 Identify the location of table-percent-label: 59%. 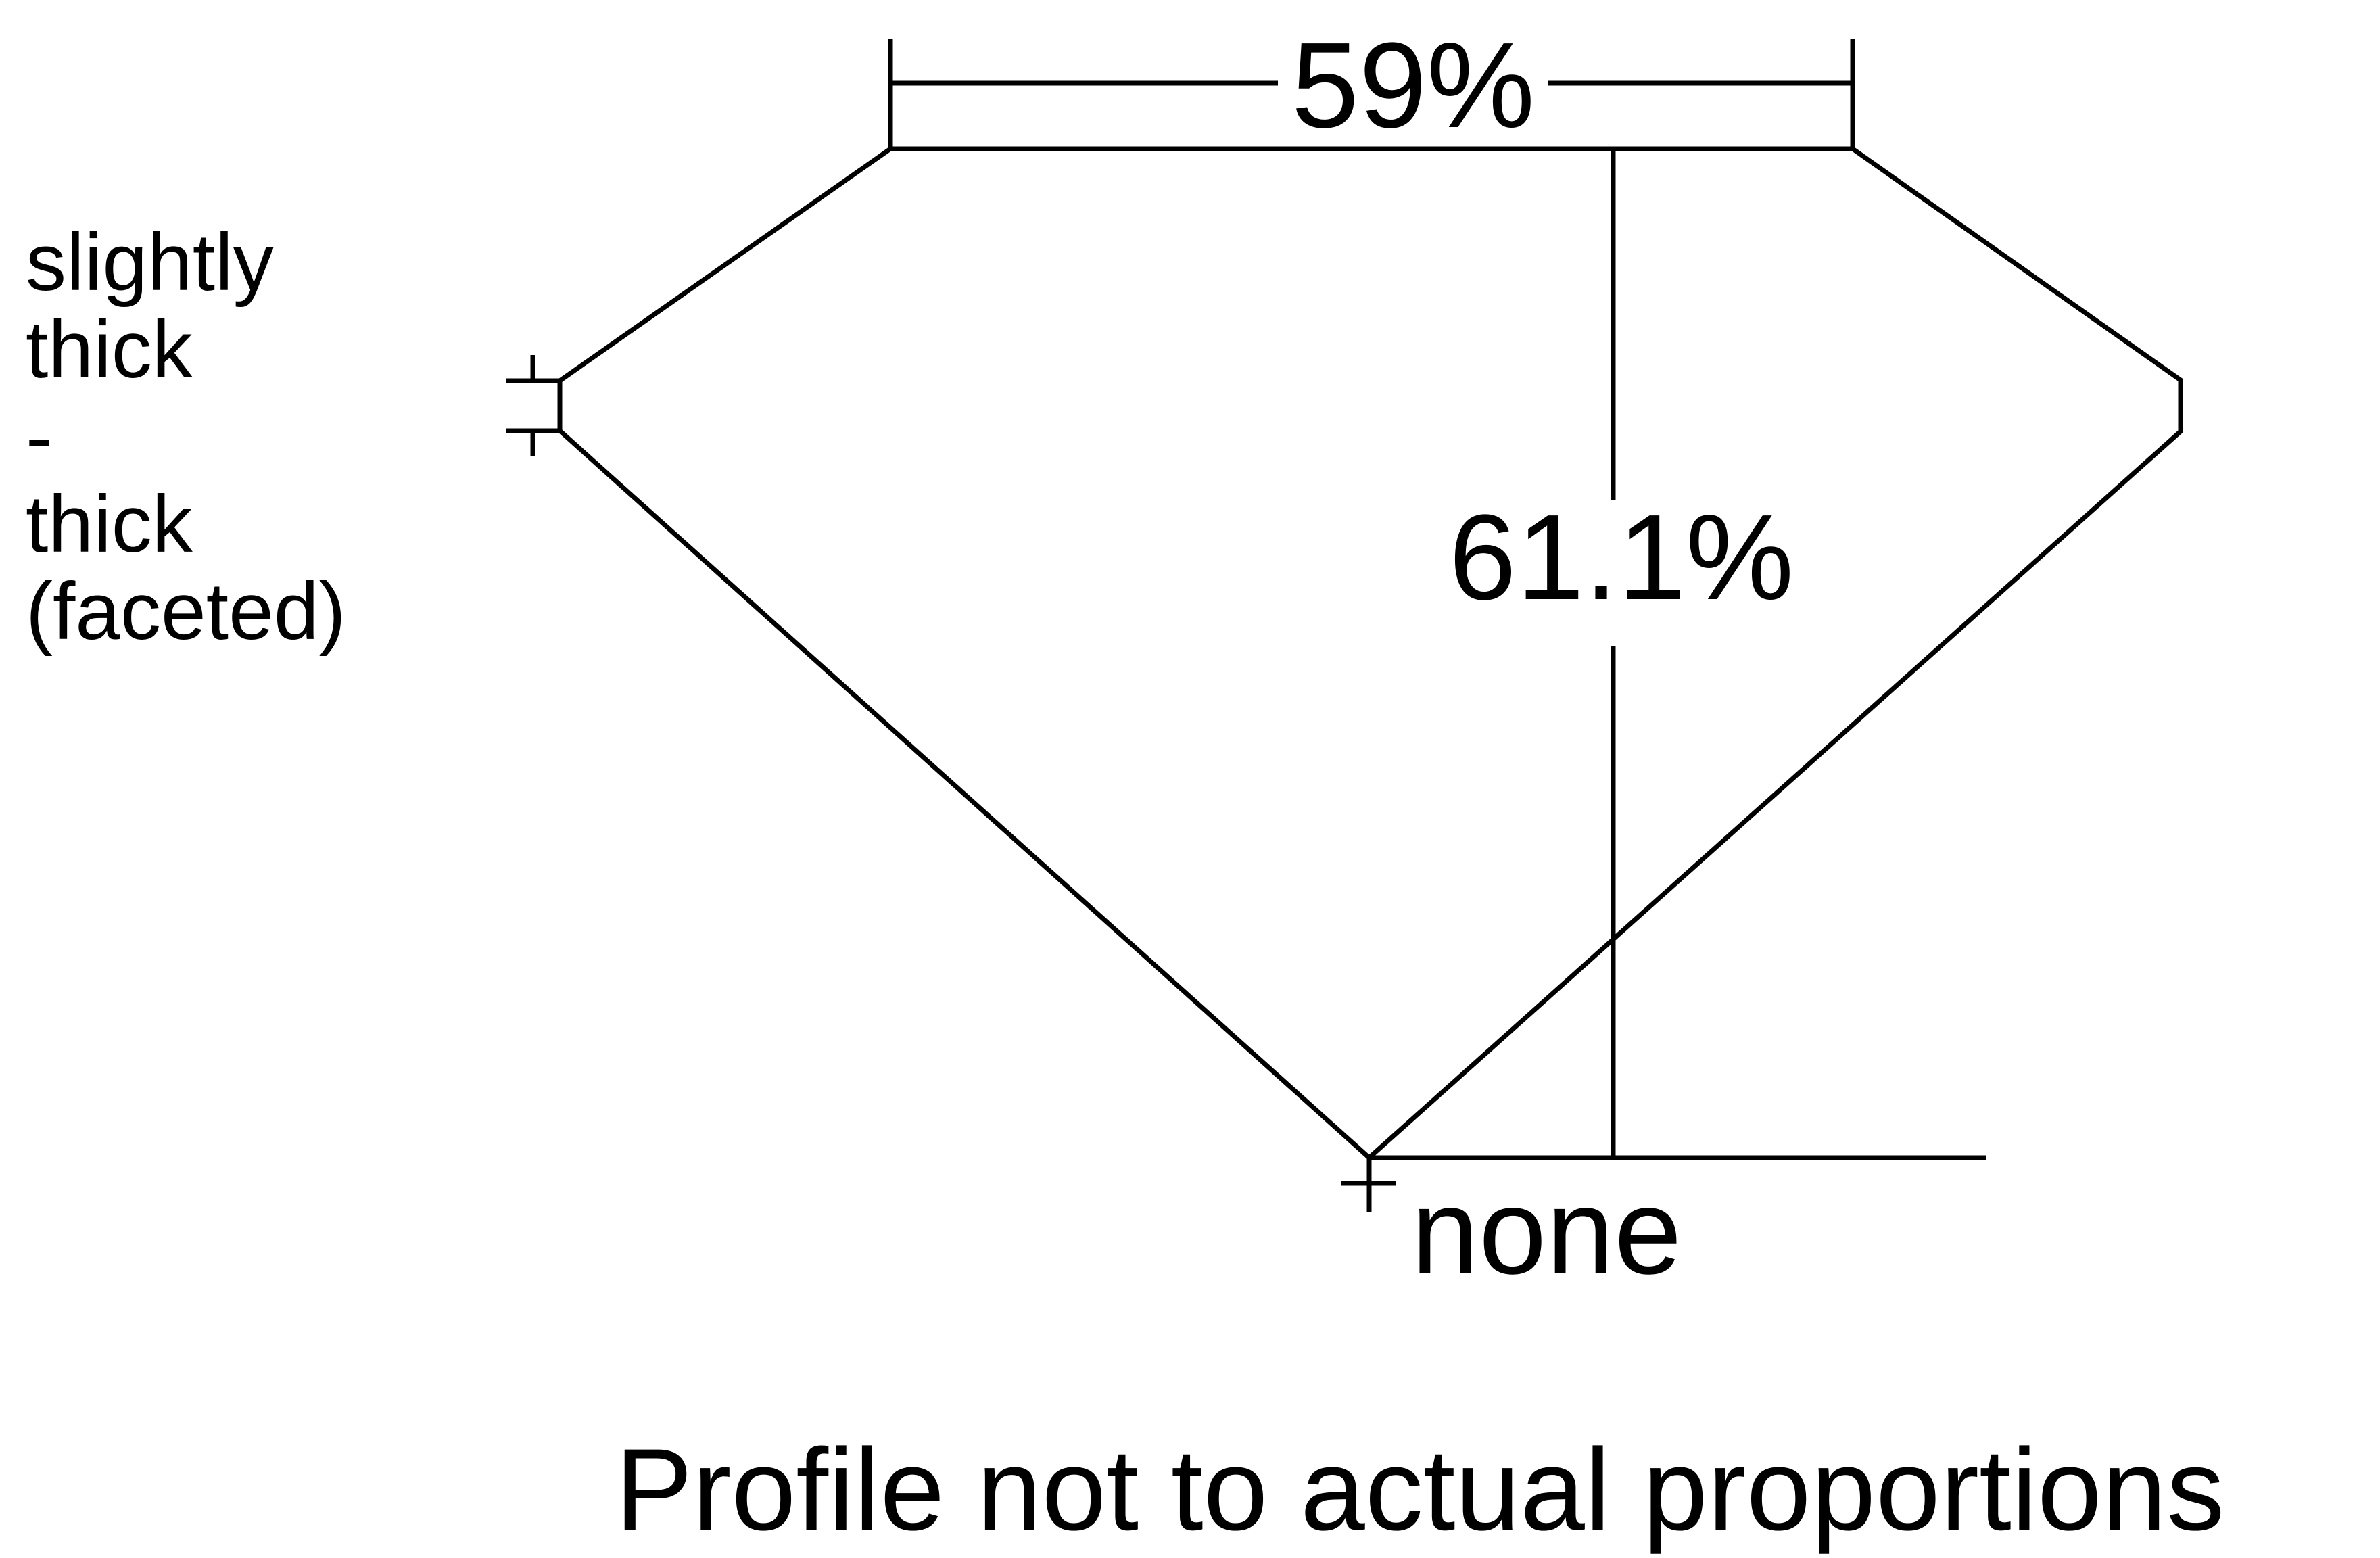
(1413, 86).